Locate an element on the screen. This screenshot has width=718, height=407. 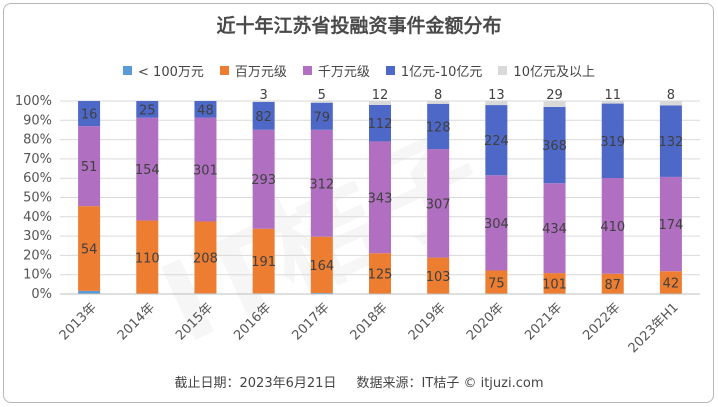
data-label: 5 is located at coordinates (322, 95).